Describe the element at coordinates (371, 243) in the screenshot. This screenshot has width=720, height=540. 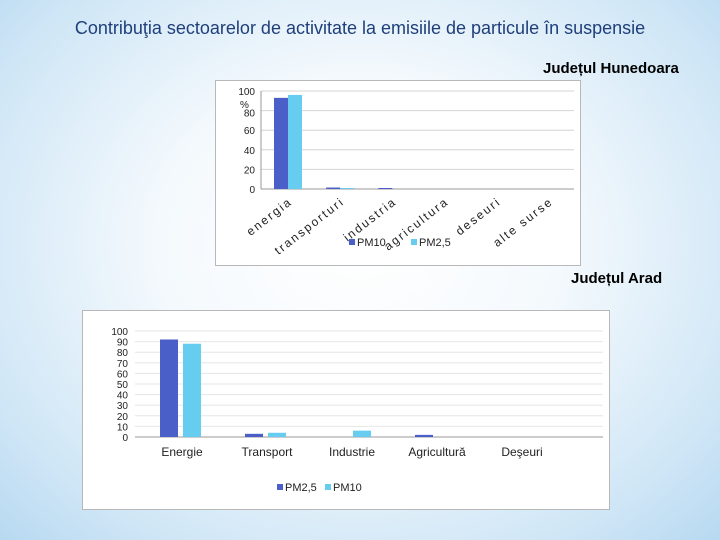
I see `chart1-legend-label: PM10` at that location.